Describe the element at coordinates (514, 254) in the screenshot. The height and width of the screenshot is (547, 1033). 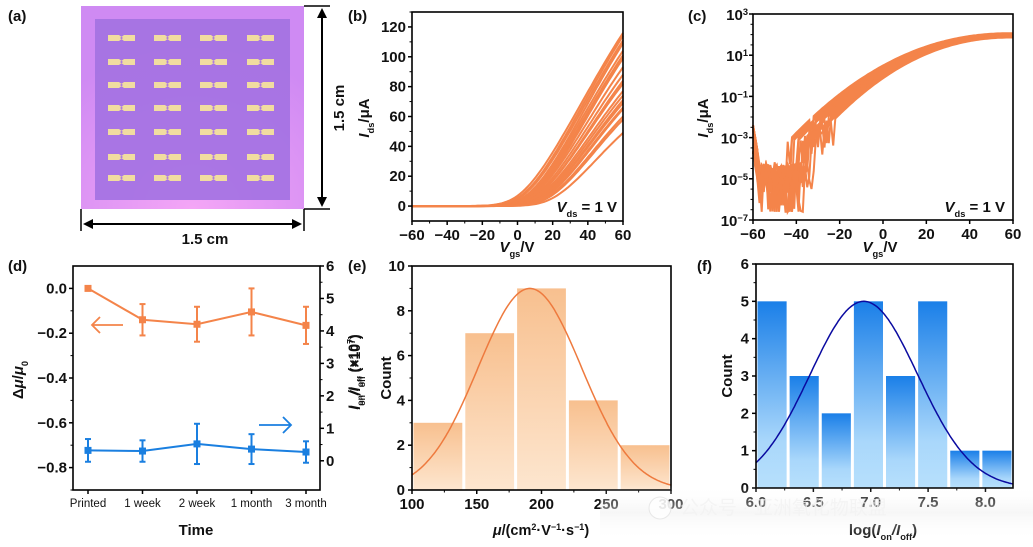
I see `x-axis-label-part: gs` at that location.